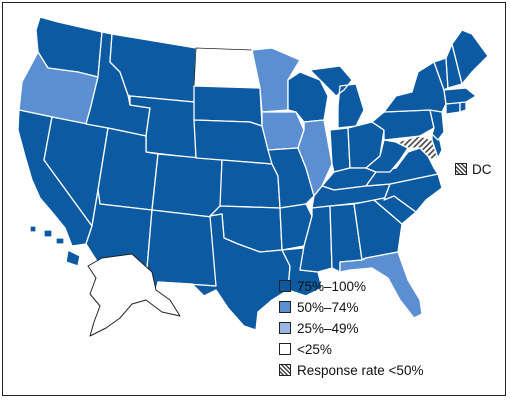 The height and width of the screenshot is (400, 510). I want to click on state-ne, so click(233, 142).